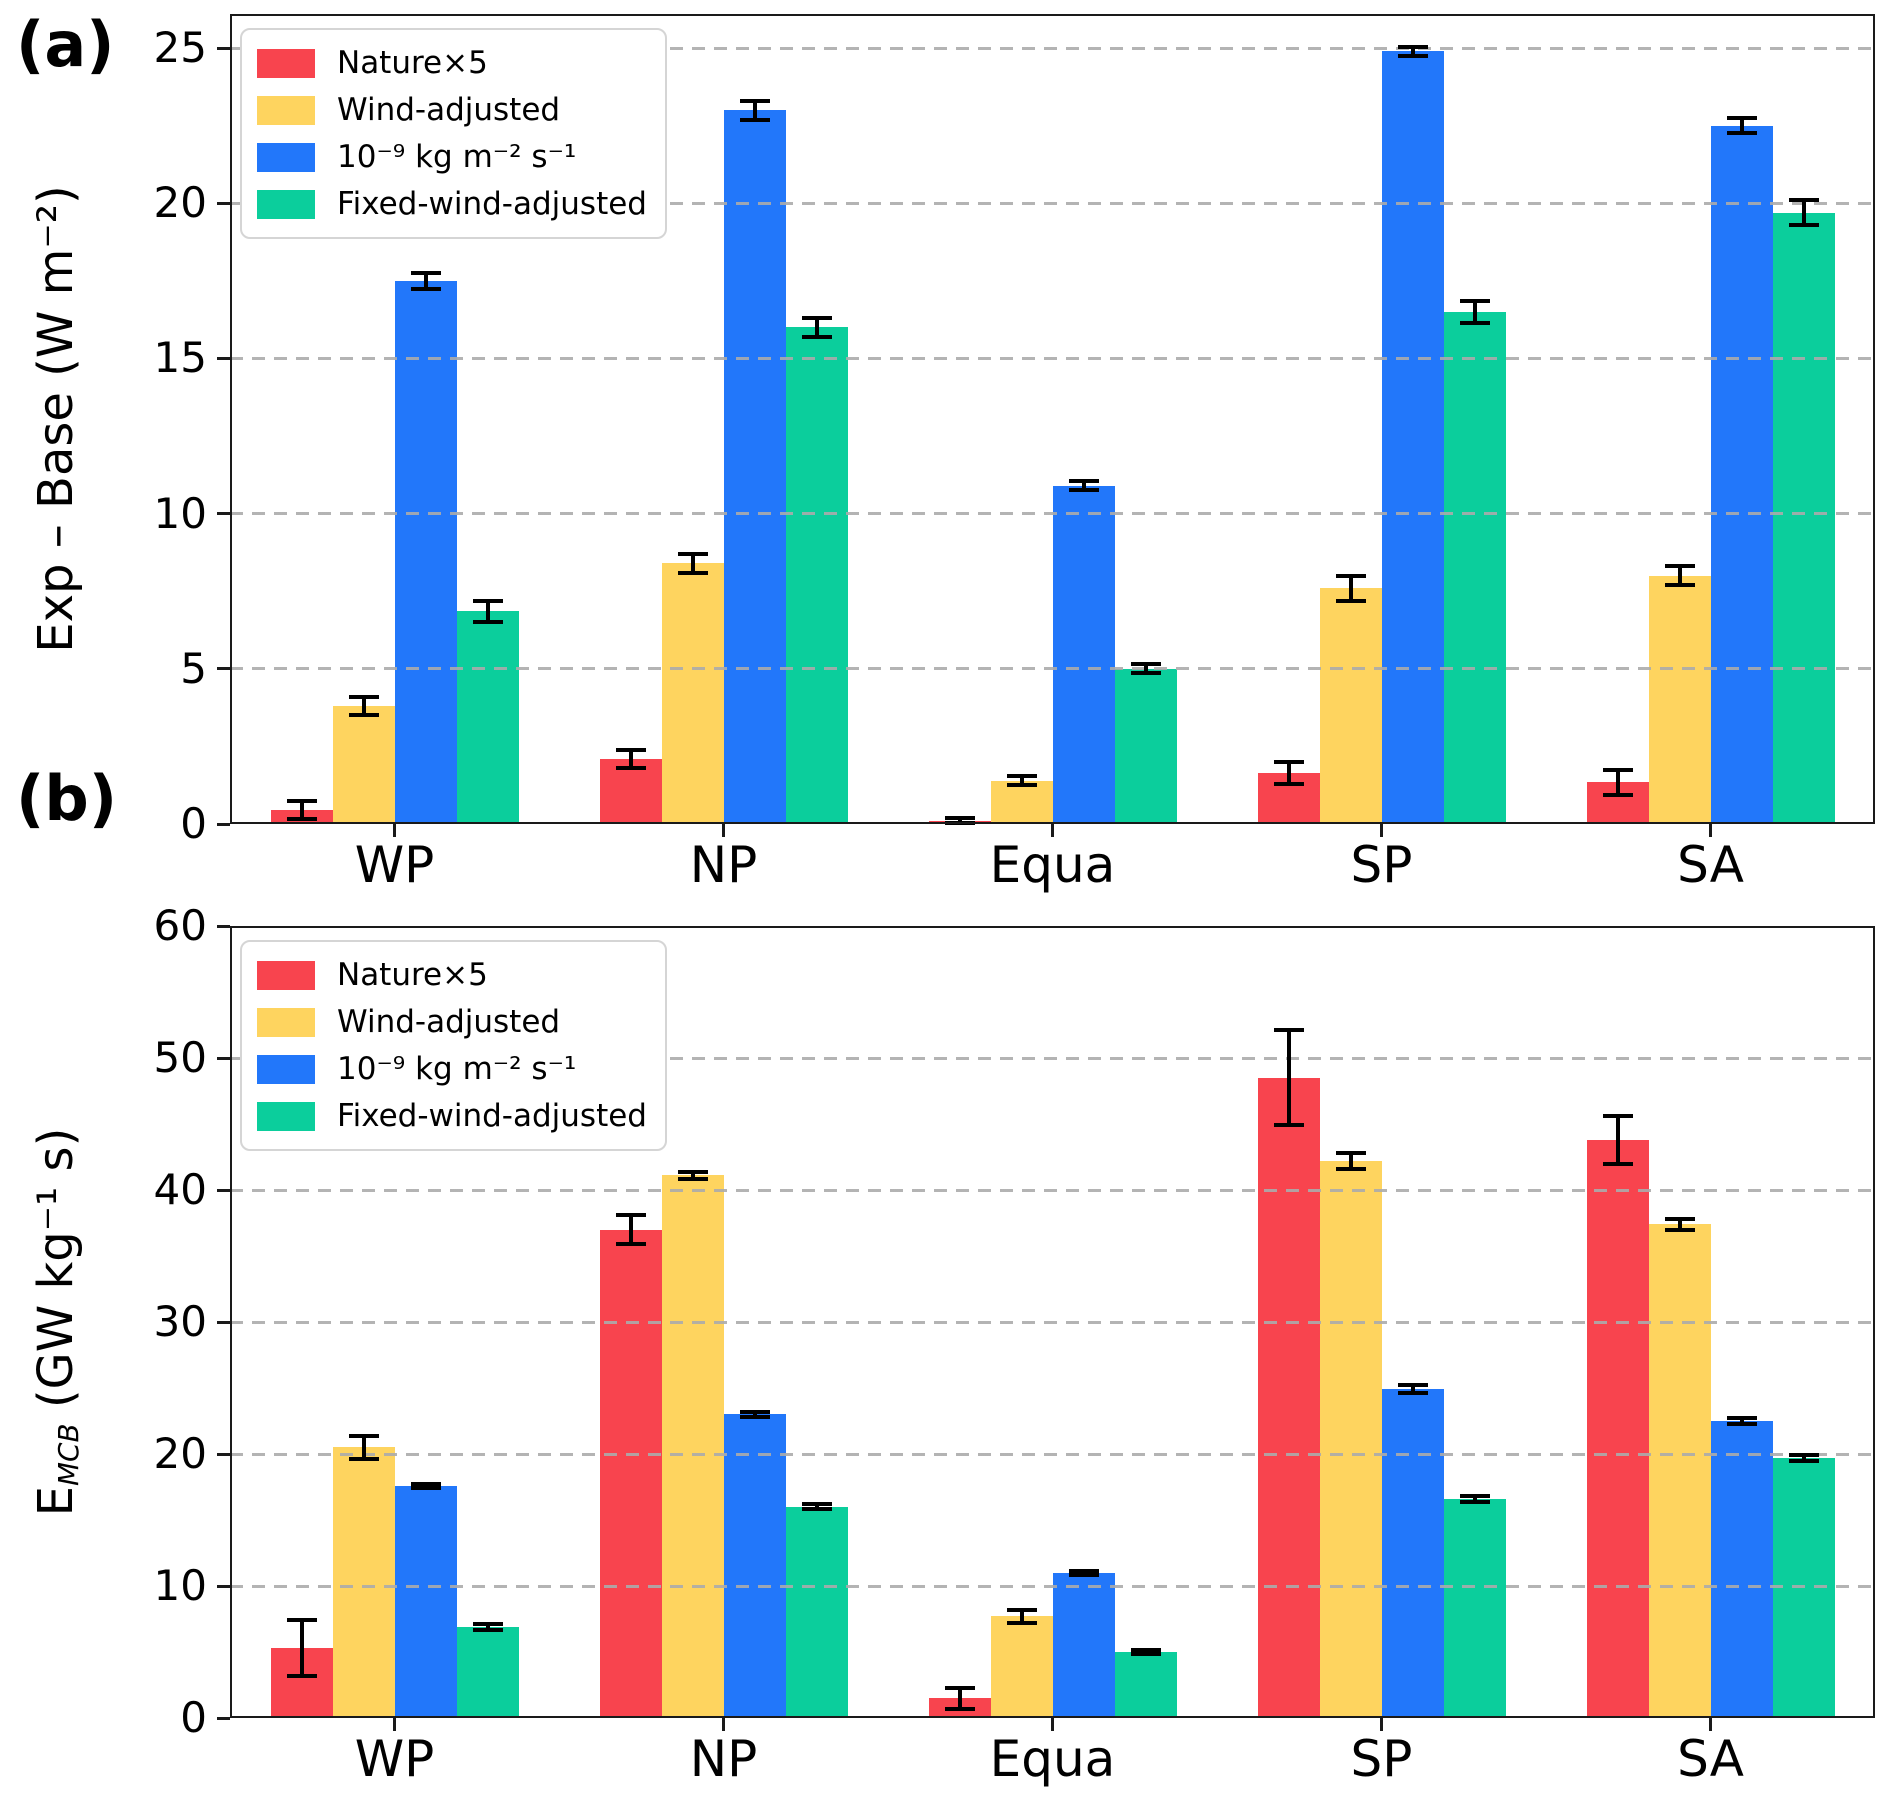 The width and height of the screenshot is (1892, 1801). I want to click on x-tick-label: SA, so click(1710, 1759).